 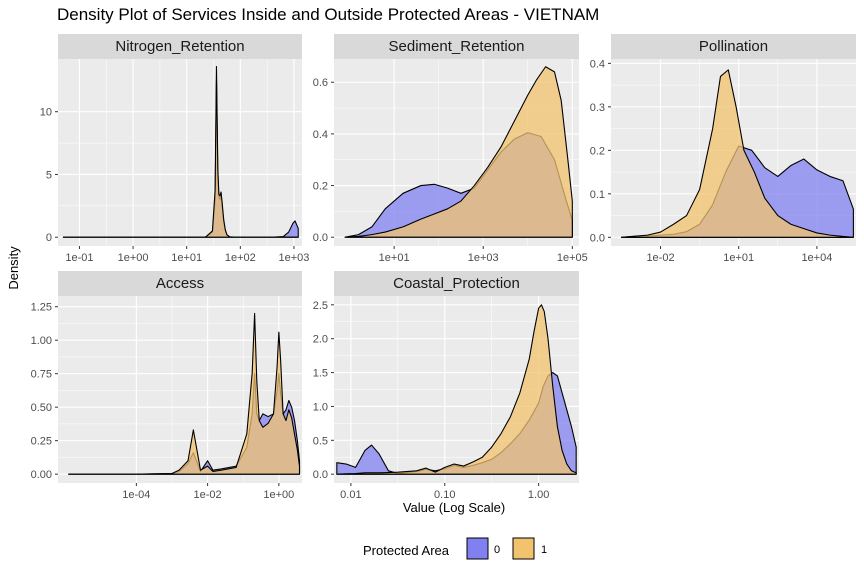 I want to click on legend-label-1: 1, so click(x=544, y=550).